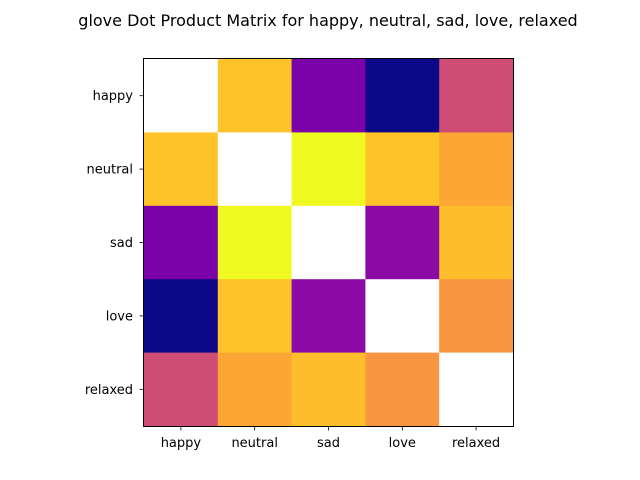 Image resolution: width=640 pixels, height=480 pixels. Describe the element at coordinates (476, 169) in the screenshot. I see `heatmap-cell-neutral-relaxed` at that location.